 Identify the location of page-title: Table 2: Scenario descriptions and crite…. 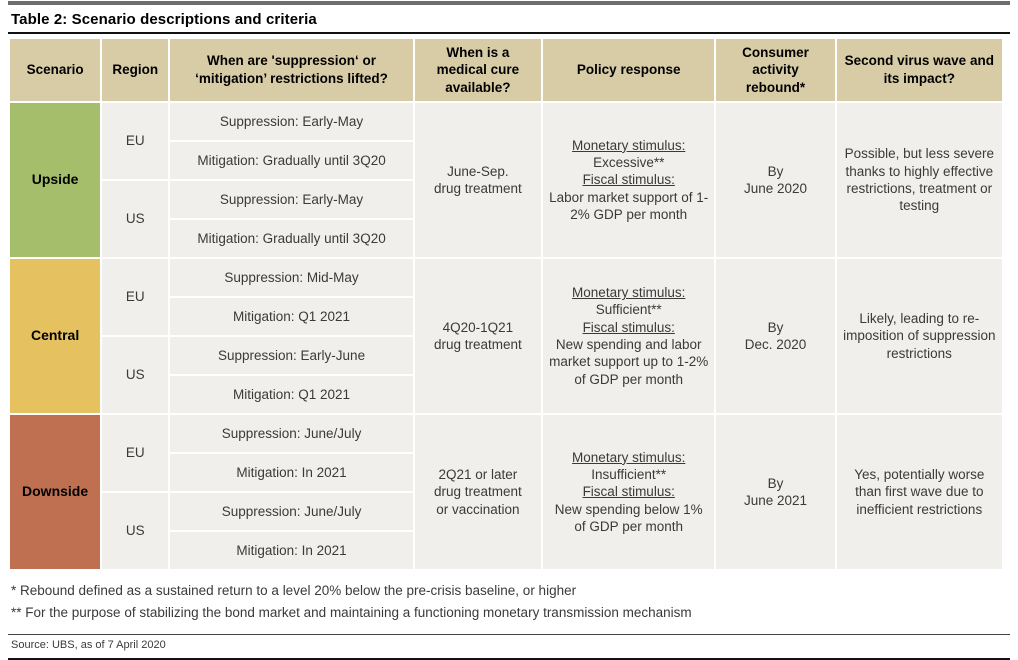
(164, 19).